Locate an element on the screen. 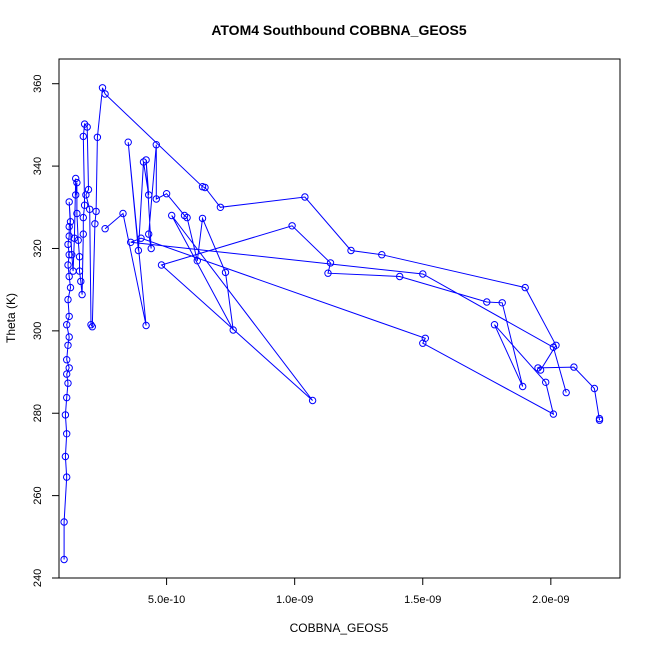 This screenshot has height=650, width=650. chart-title: ATOM4 Southbound COBBNA_GEOS5 is located at coordinates (339, 30).